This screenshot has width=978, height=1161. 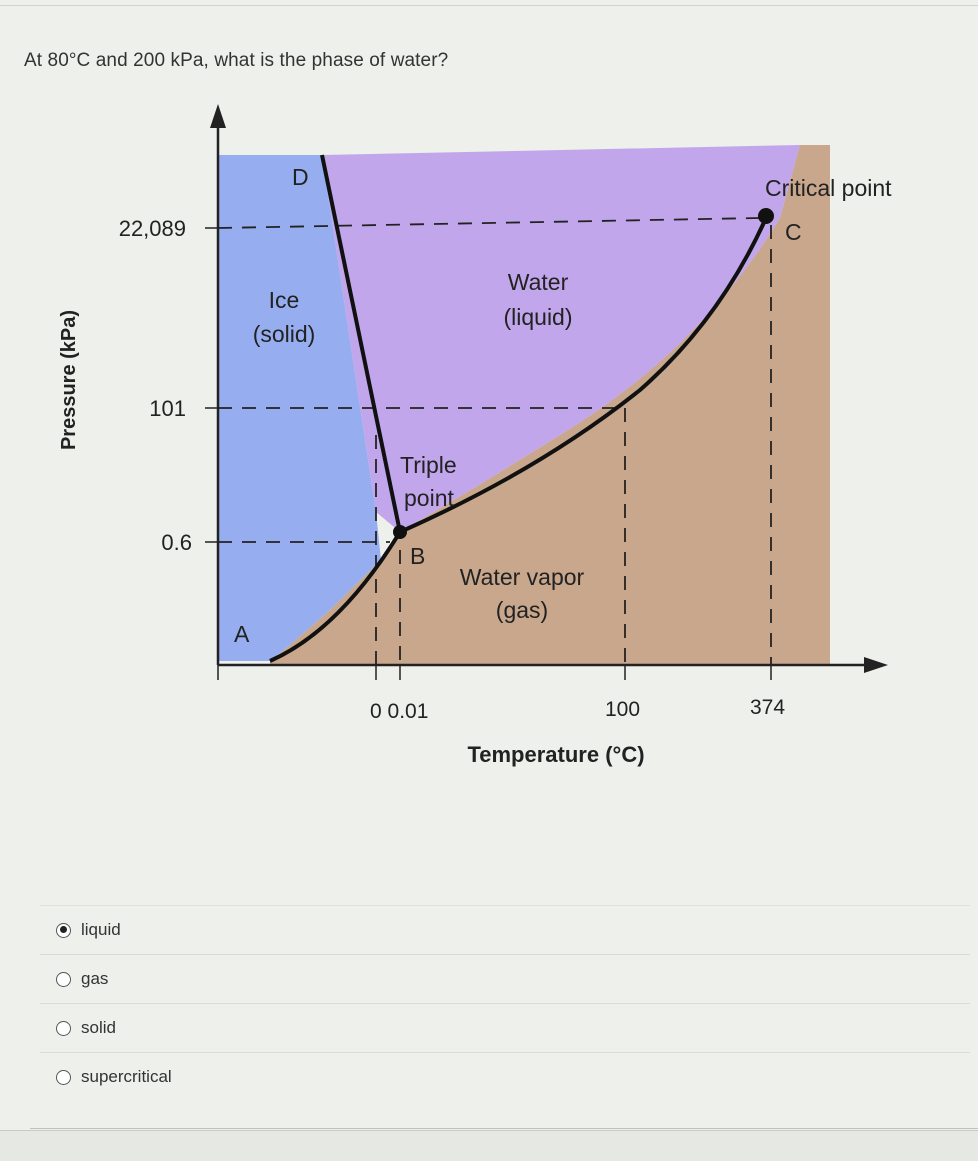 What do you see at coordinates (417, 556) in the screenshot?
I see `point-b-label: B` at bounding box center [417, 556].